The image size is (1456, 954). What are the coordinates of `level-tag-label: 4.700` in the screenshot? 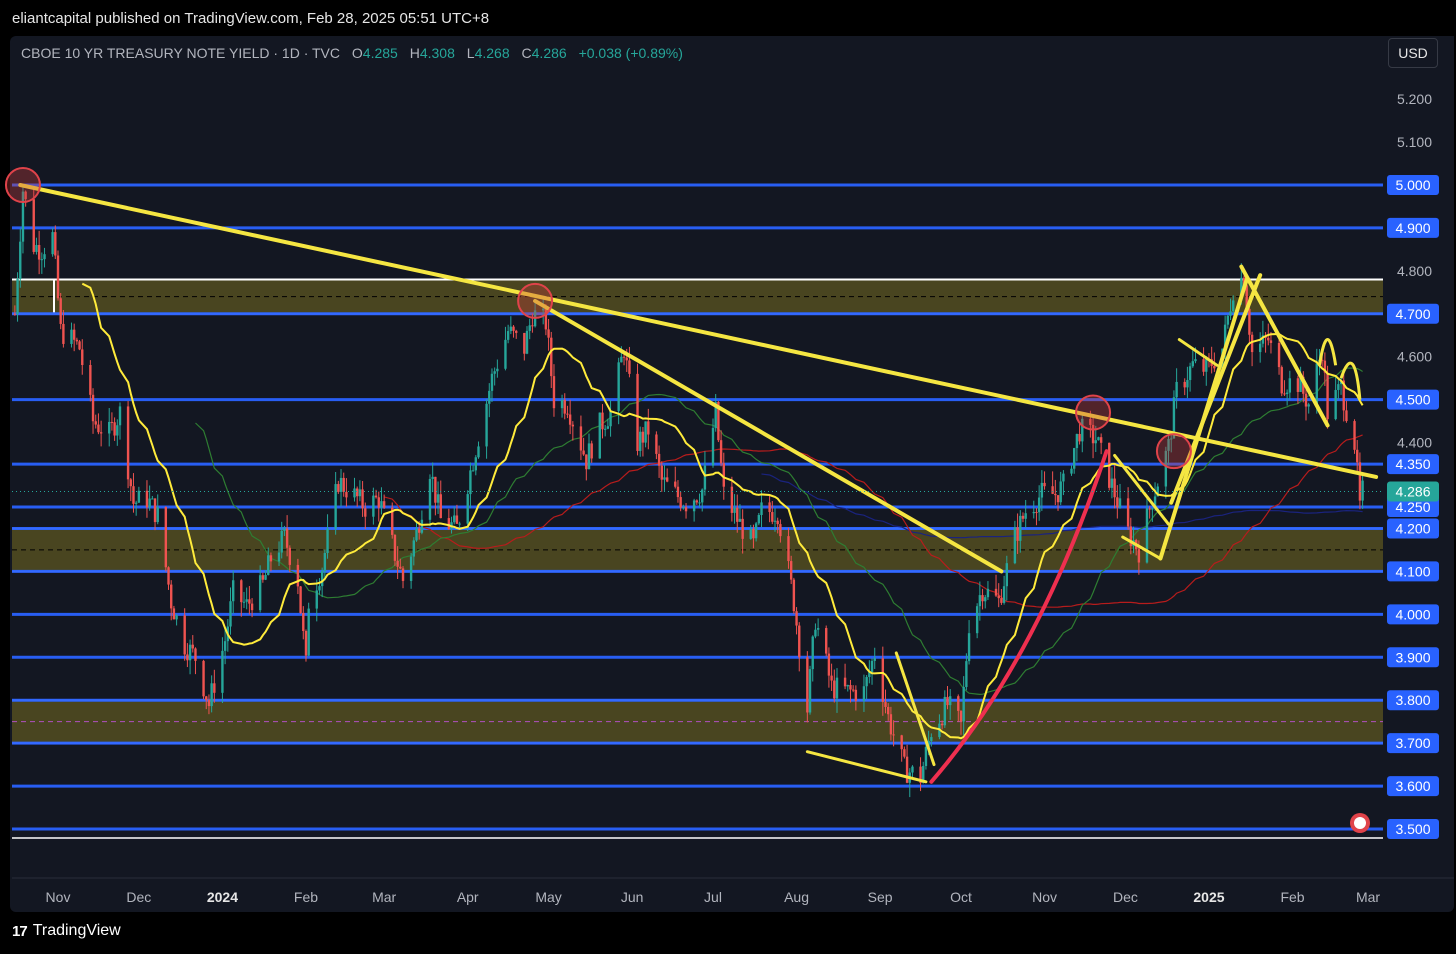 It's located at (1412, 314).